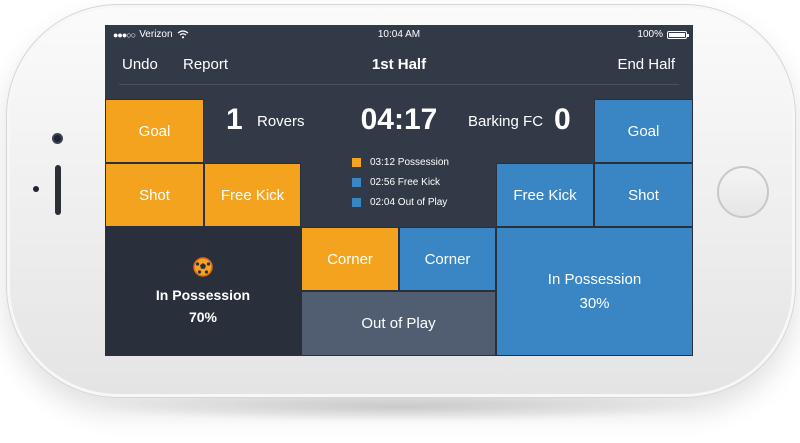 The width and height of the screenshot is (800, 443). I want to click on away-possession-value: 30%, so click(594, 303).